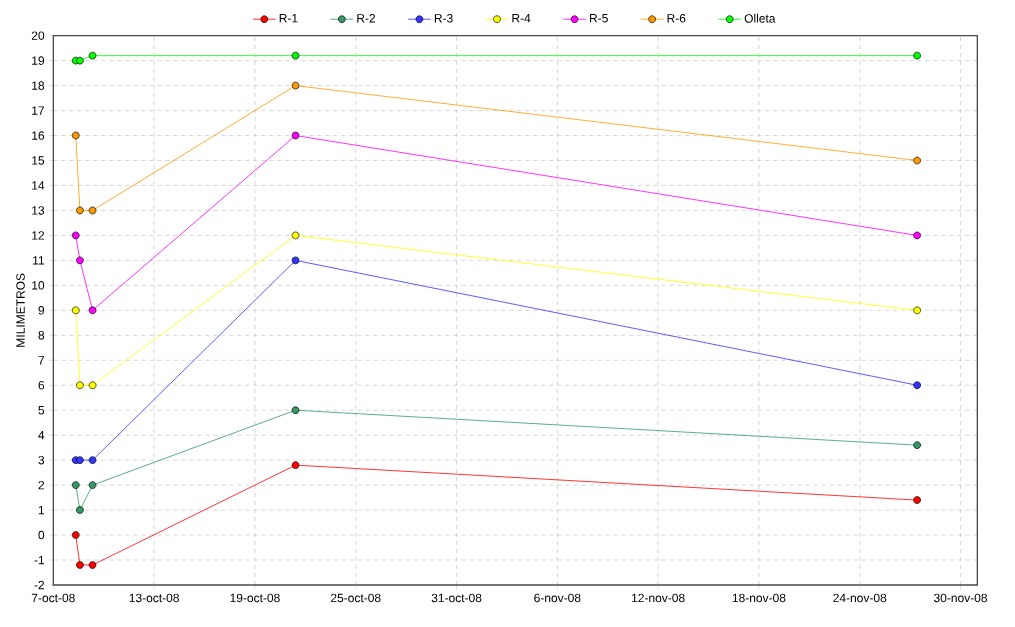  What do you see at coordinates (38, 235) in the screenshot?
I see `y-tick-label: 12` at bounding box center [38, 235].